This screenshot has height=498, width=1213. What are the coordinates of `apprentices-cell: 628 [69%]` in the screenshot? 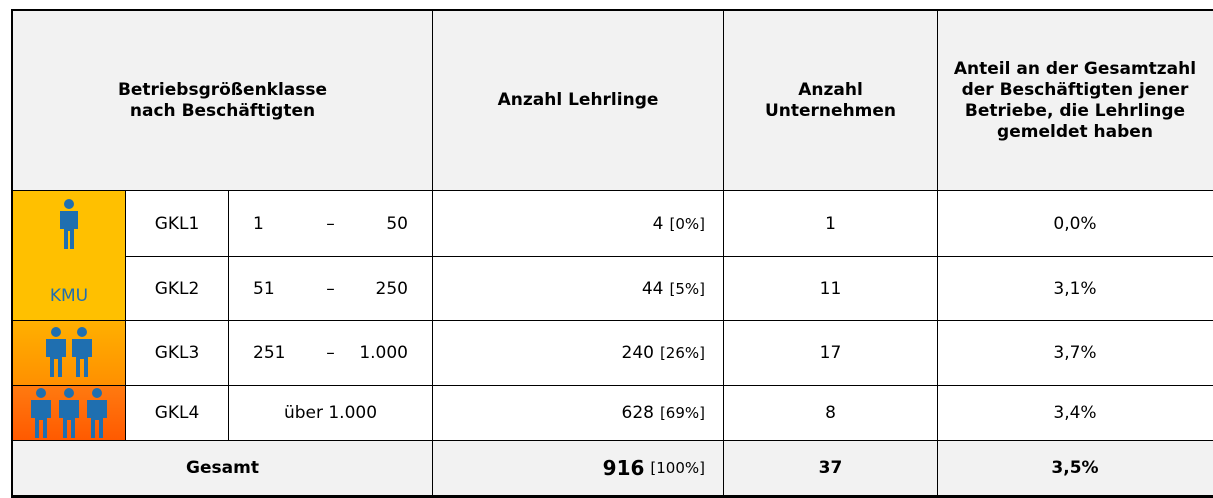 It's located at (578, 413).